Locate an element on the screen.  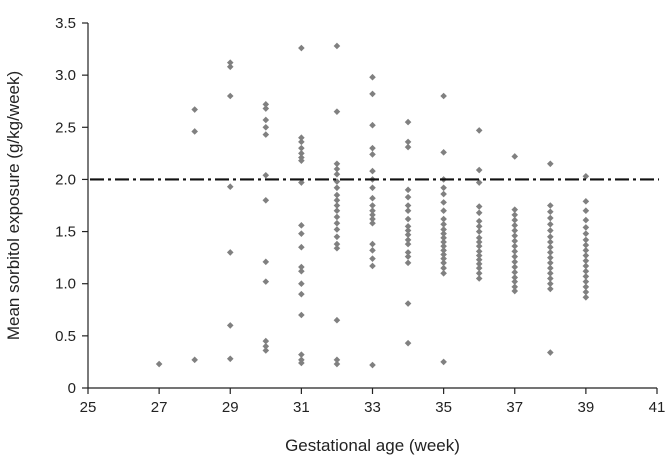
y-tick-label: 0.5 is located at coordinates (65, 336).